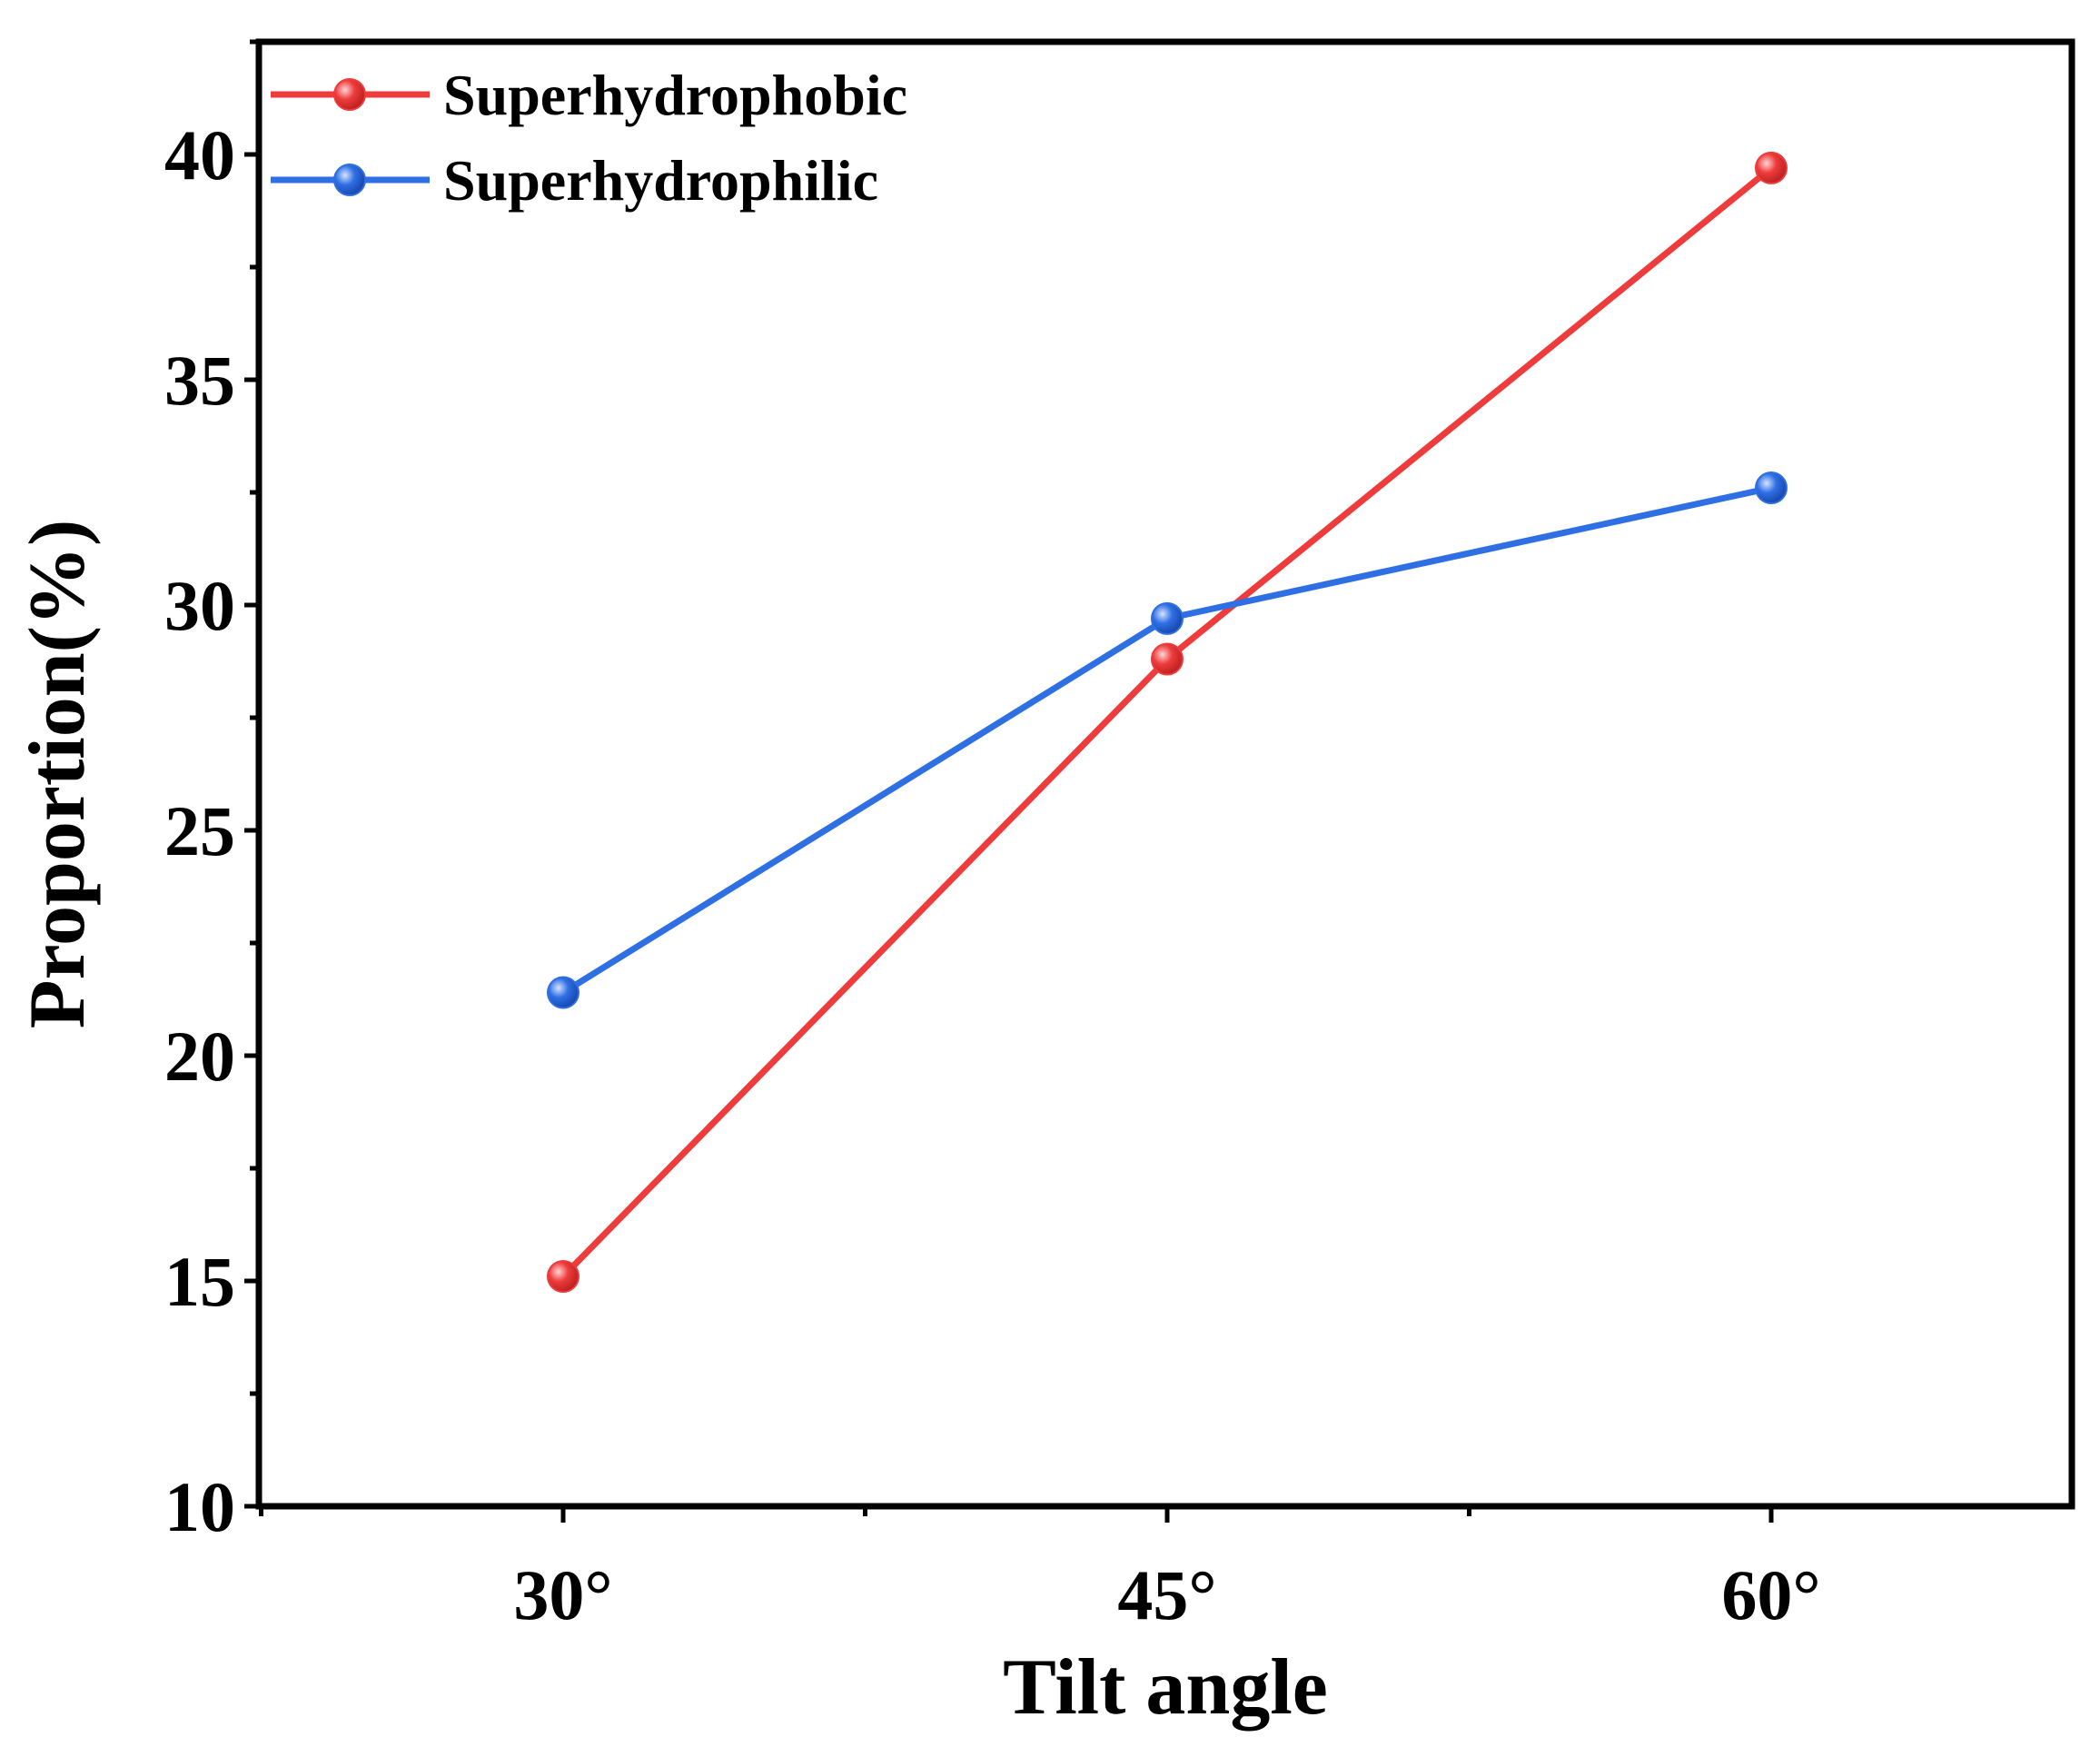 The height and width of the screenshot is (1747, 2100). Describe the element at coordinates (660, 180) in the screenshot. I see `legend-label: Superhydrophilic` at that location.